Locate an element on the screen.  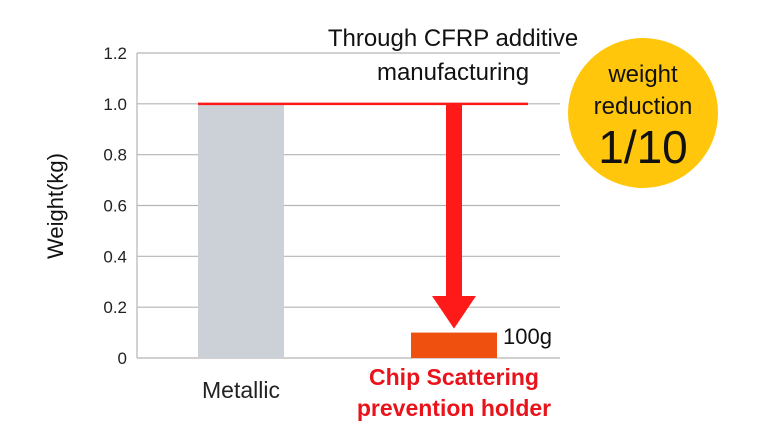
y-tick-label: 1.0 is located at coordinates (115, 104).